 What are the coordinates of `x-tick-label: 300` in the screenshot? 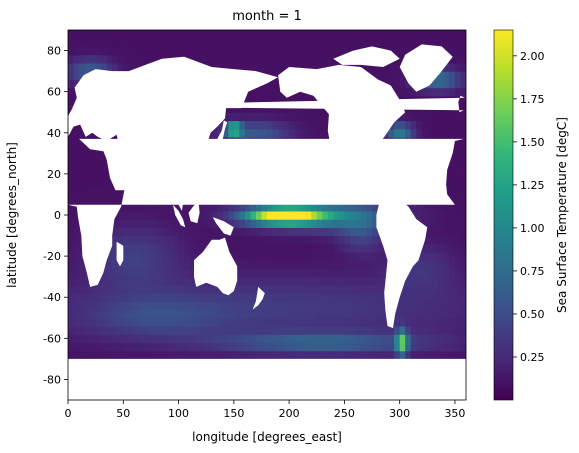 It's located at (399, 413).